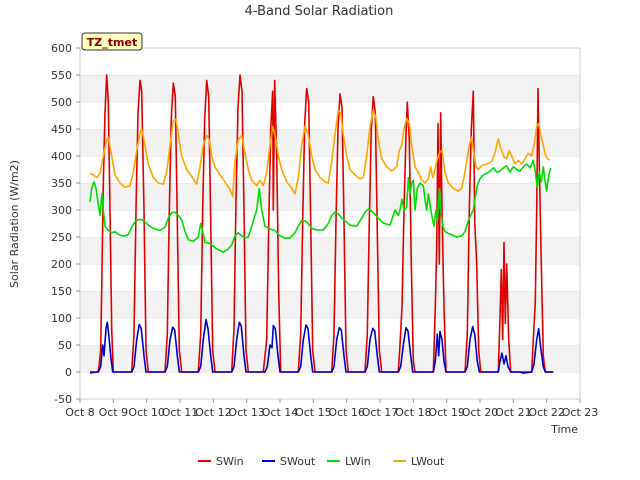 The height and width of the screenshot is (480, 640). Describe the element at coordinates (61, 102) in the screenshot. I see `y-tick-label: 500` at that location.